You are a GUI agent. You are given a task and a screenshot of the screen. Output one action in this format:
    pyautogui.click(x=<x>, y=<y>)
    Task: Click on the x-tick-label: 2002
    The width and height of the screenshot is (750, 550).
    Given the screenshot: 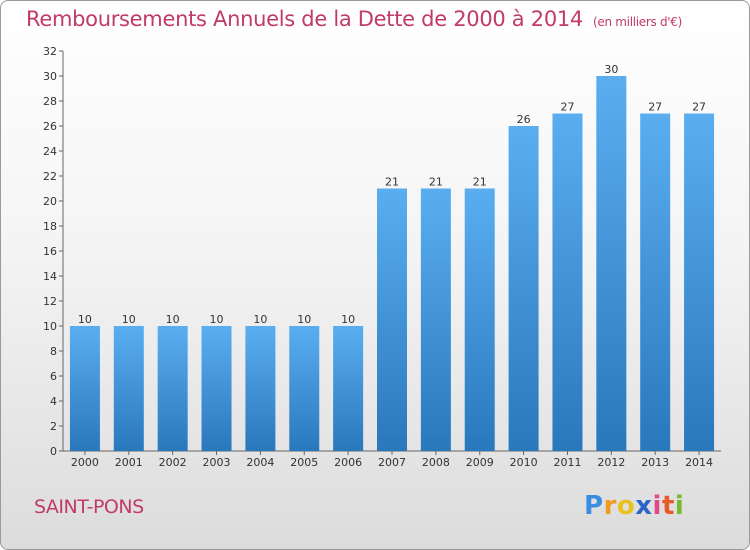 What is the action you would take?
    pyautogui.click(x=173, y=462)
    